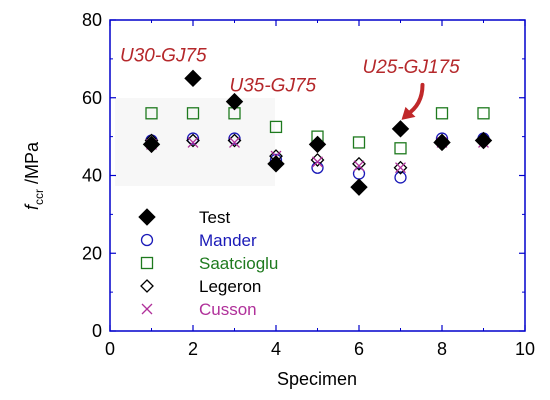 The image size is (550, 400). I want to click on legend-label-test: Test, so click(214, 217).